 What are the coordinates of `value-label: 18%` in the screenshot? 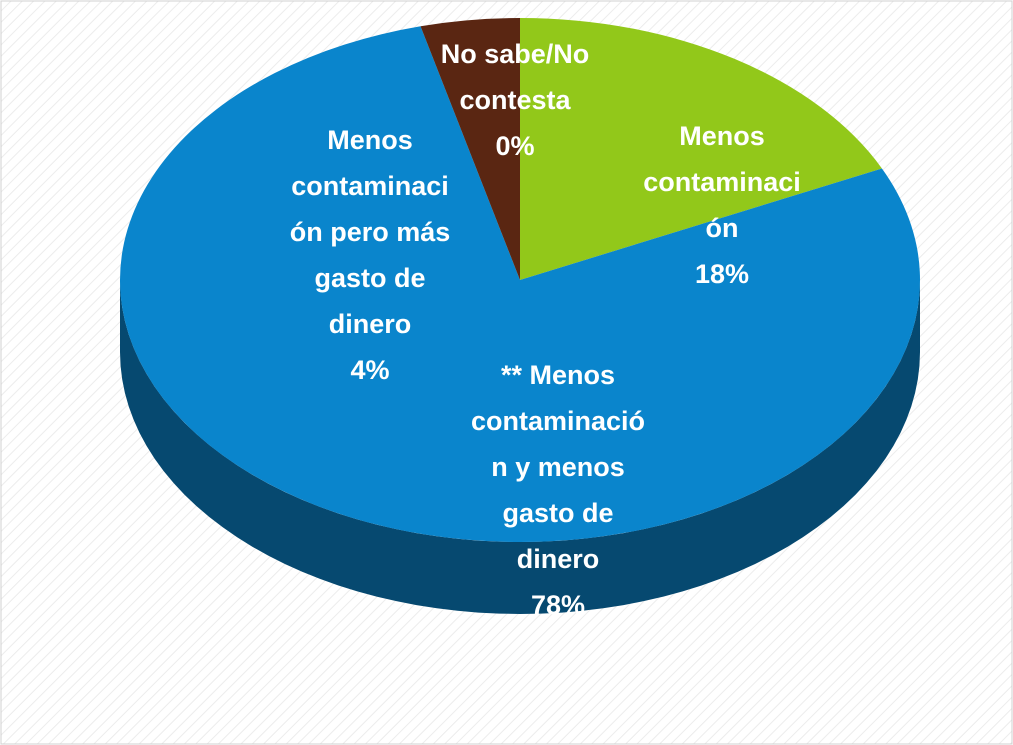 It's located at (722, 274).